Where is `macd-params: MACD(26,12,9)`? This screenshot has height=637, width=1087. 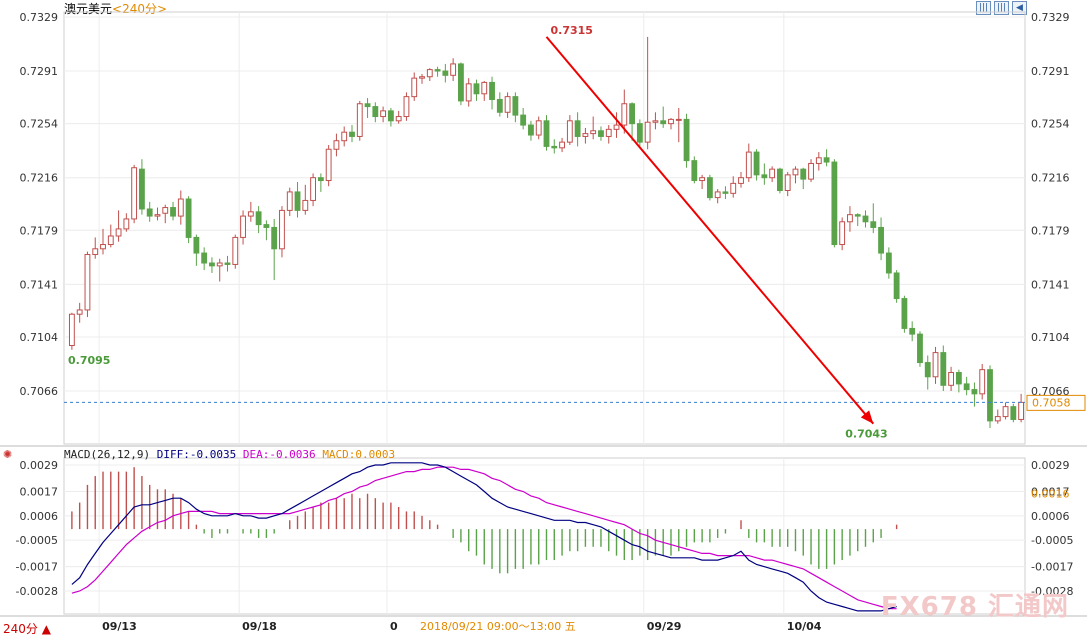
macd-params: MACD(26,12,9) is located at coordinates (107, 454).